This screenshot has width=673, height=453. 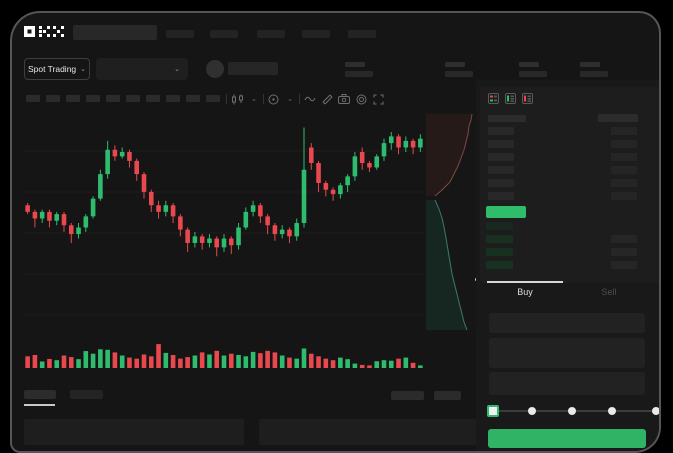 I want to click on line-tool-icon, so click(x=310, y=99).